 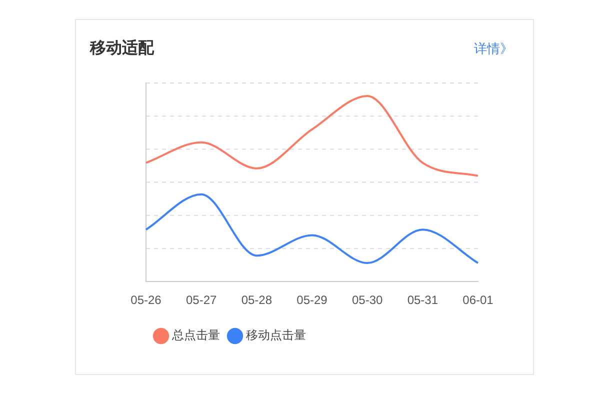 What do you see at coordinates (478, 300) in the screenshot?
I see `x-tick-label: 06-01` at bounding box center [478, 300].